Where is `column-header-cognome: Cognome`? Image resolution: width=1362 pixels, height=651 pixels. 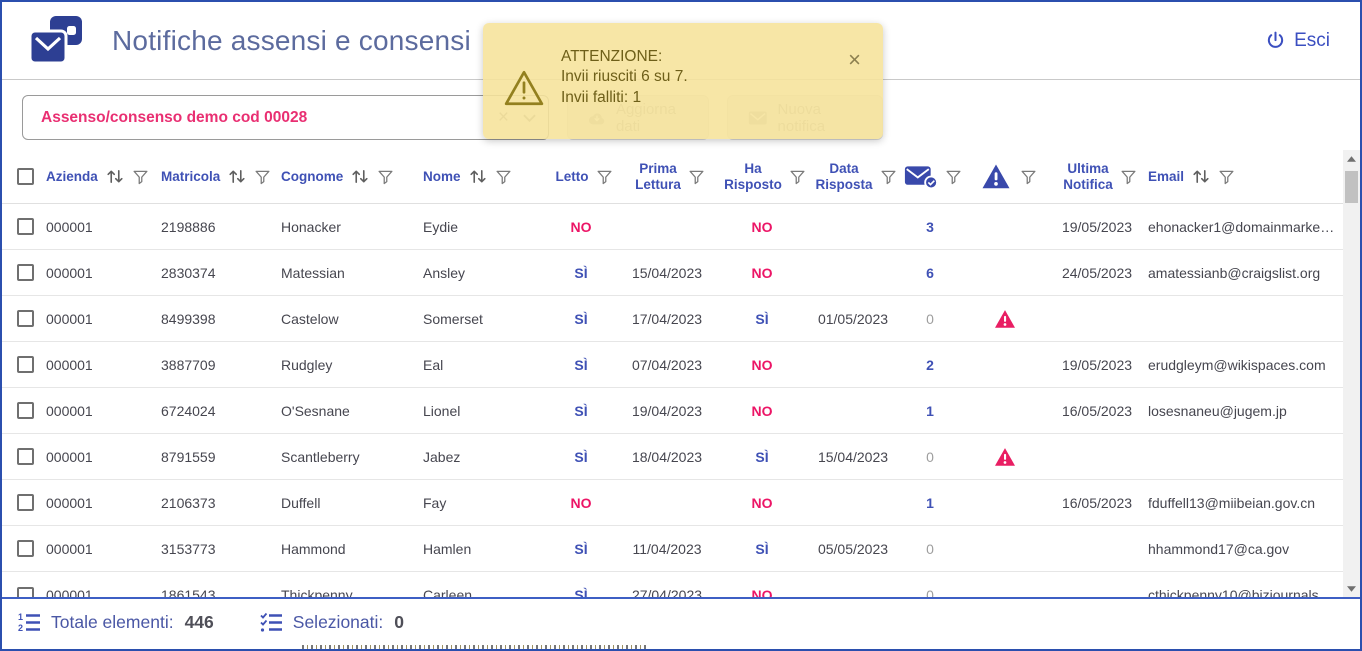
column-header-cognome: Cognome is located at coordinates (352, 176).